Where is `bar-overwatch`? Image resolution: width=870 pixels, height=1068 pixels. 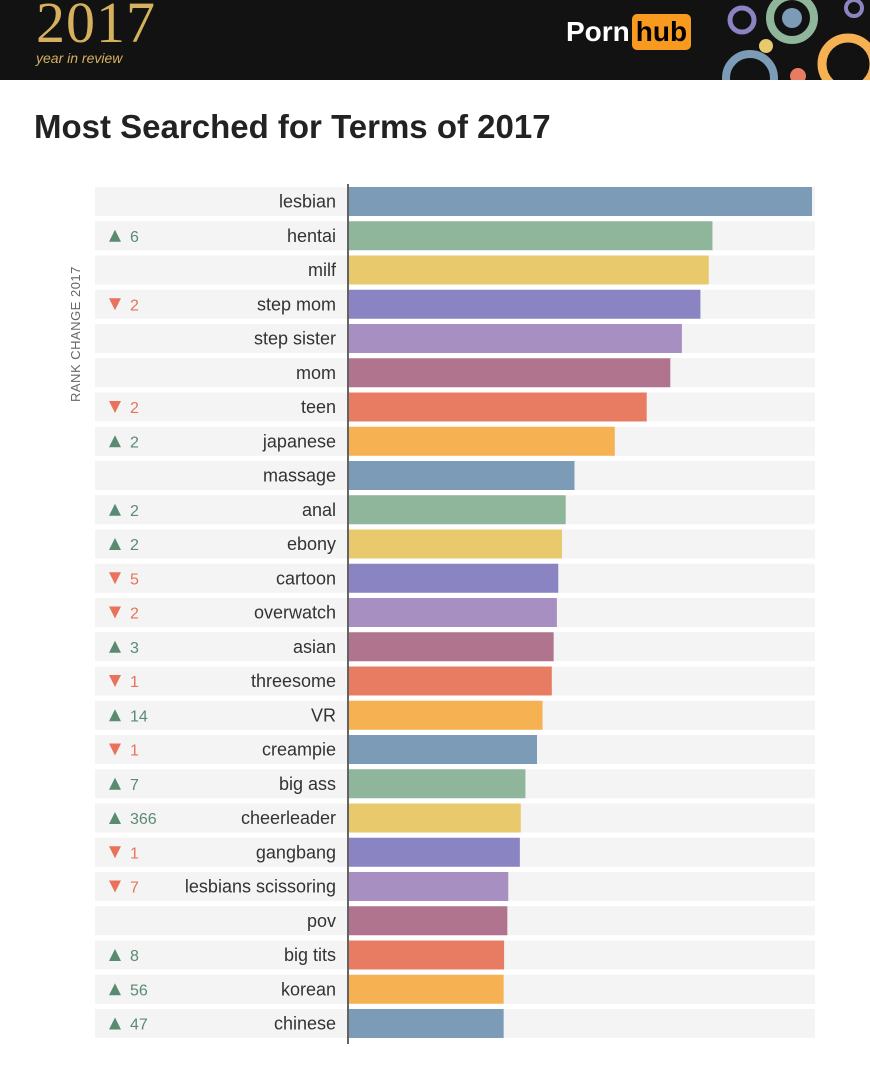
bar-overwatch is located at coordinates (453, 612).